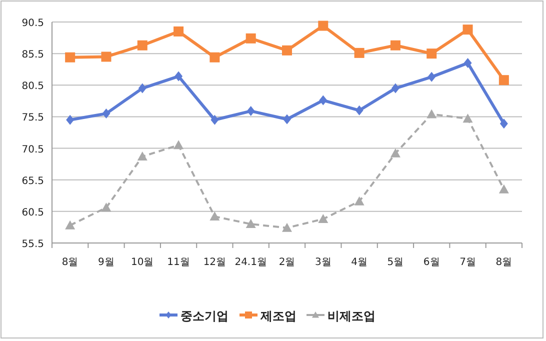  I want to click on x-tick-label: 24.1월, so click(250, 262).